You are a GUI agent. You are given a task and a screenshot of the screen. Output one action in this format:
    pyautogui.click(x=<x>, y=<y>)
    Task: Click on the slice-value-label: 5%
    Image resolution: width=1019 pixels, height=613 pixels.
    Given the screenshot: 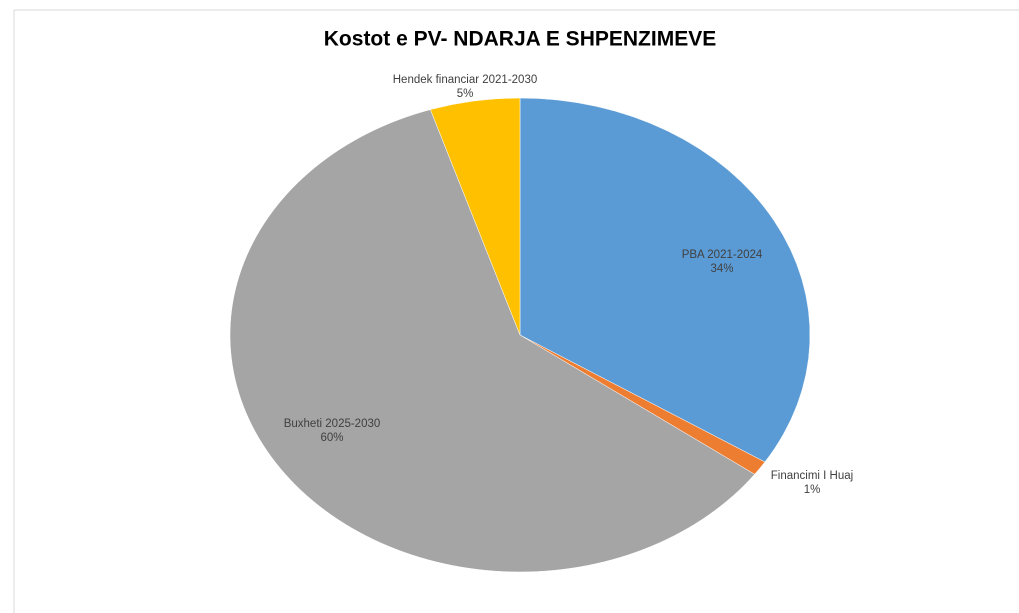 What is the action you would take?
    pyautogui.click(x=465, y=94)
    